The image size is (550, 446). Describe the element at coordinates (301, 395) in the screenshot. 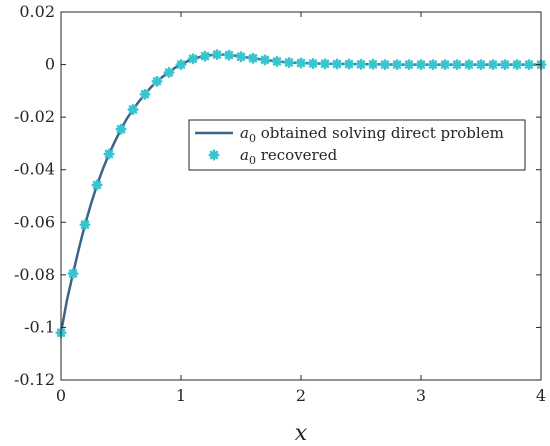

I see `x-tick-label: 2` at that location.